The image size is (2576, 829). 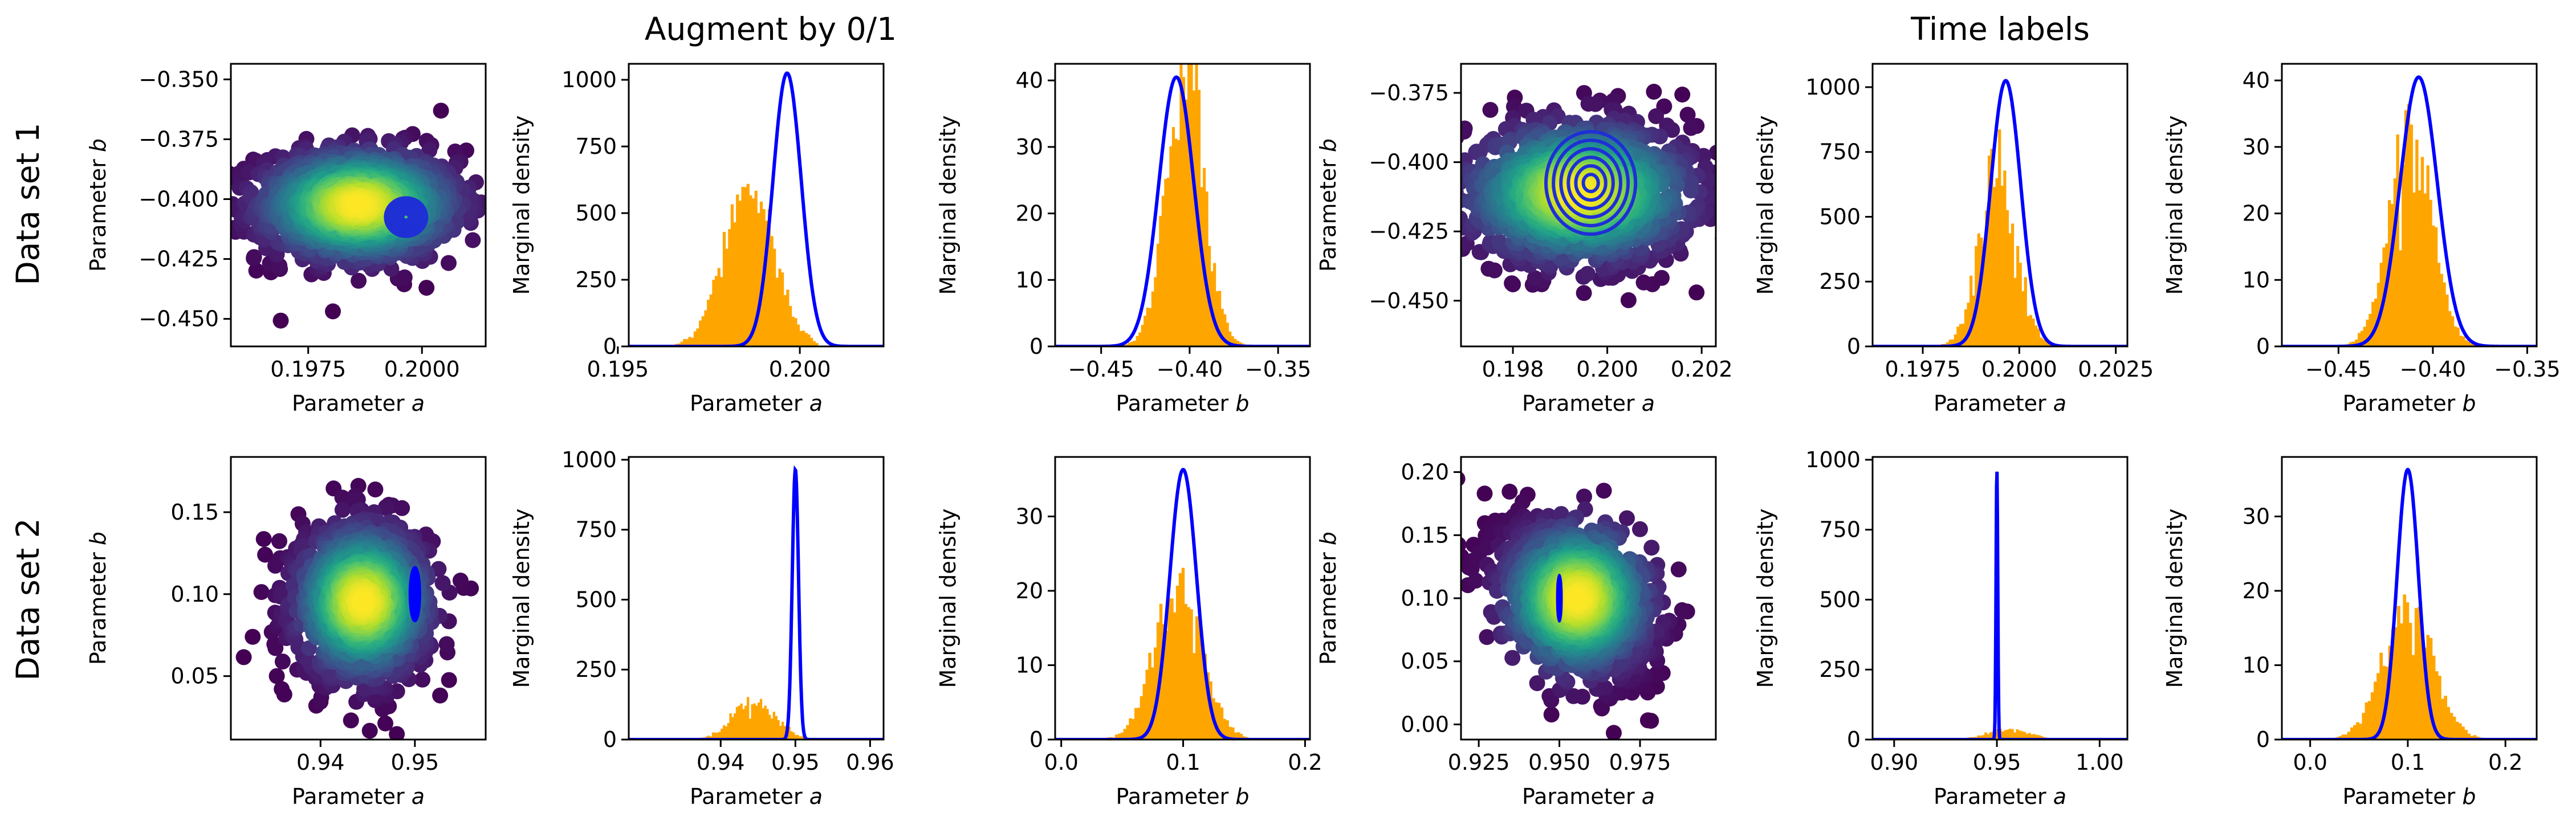 What do you see at coordinates (800, 369) in the screenshot?
I see `x-tick-label: 0.200` at bounding box center [800, 369].